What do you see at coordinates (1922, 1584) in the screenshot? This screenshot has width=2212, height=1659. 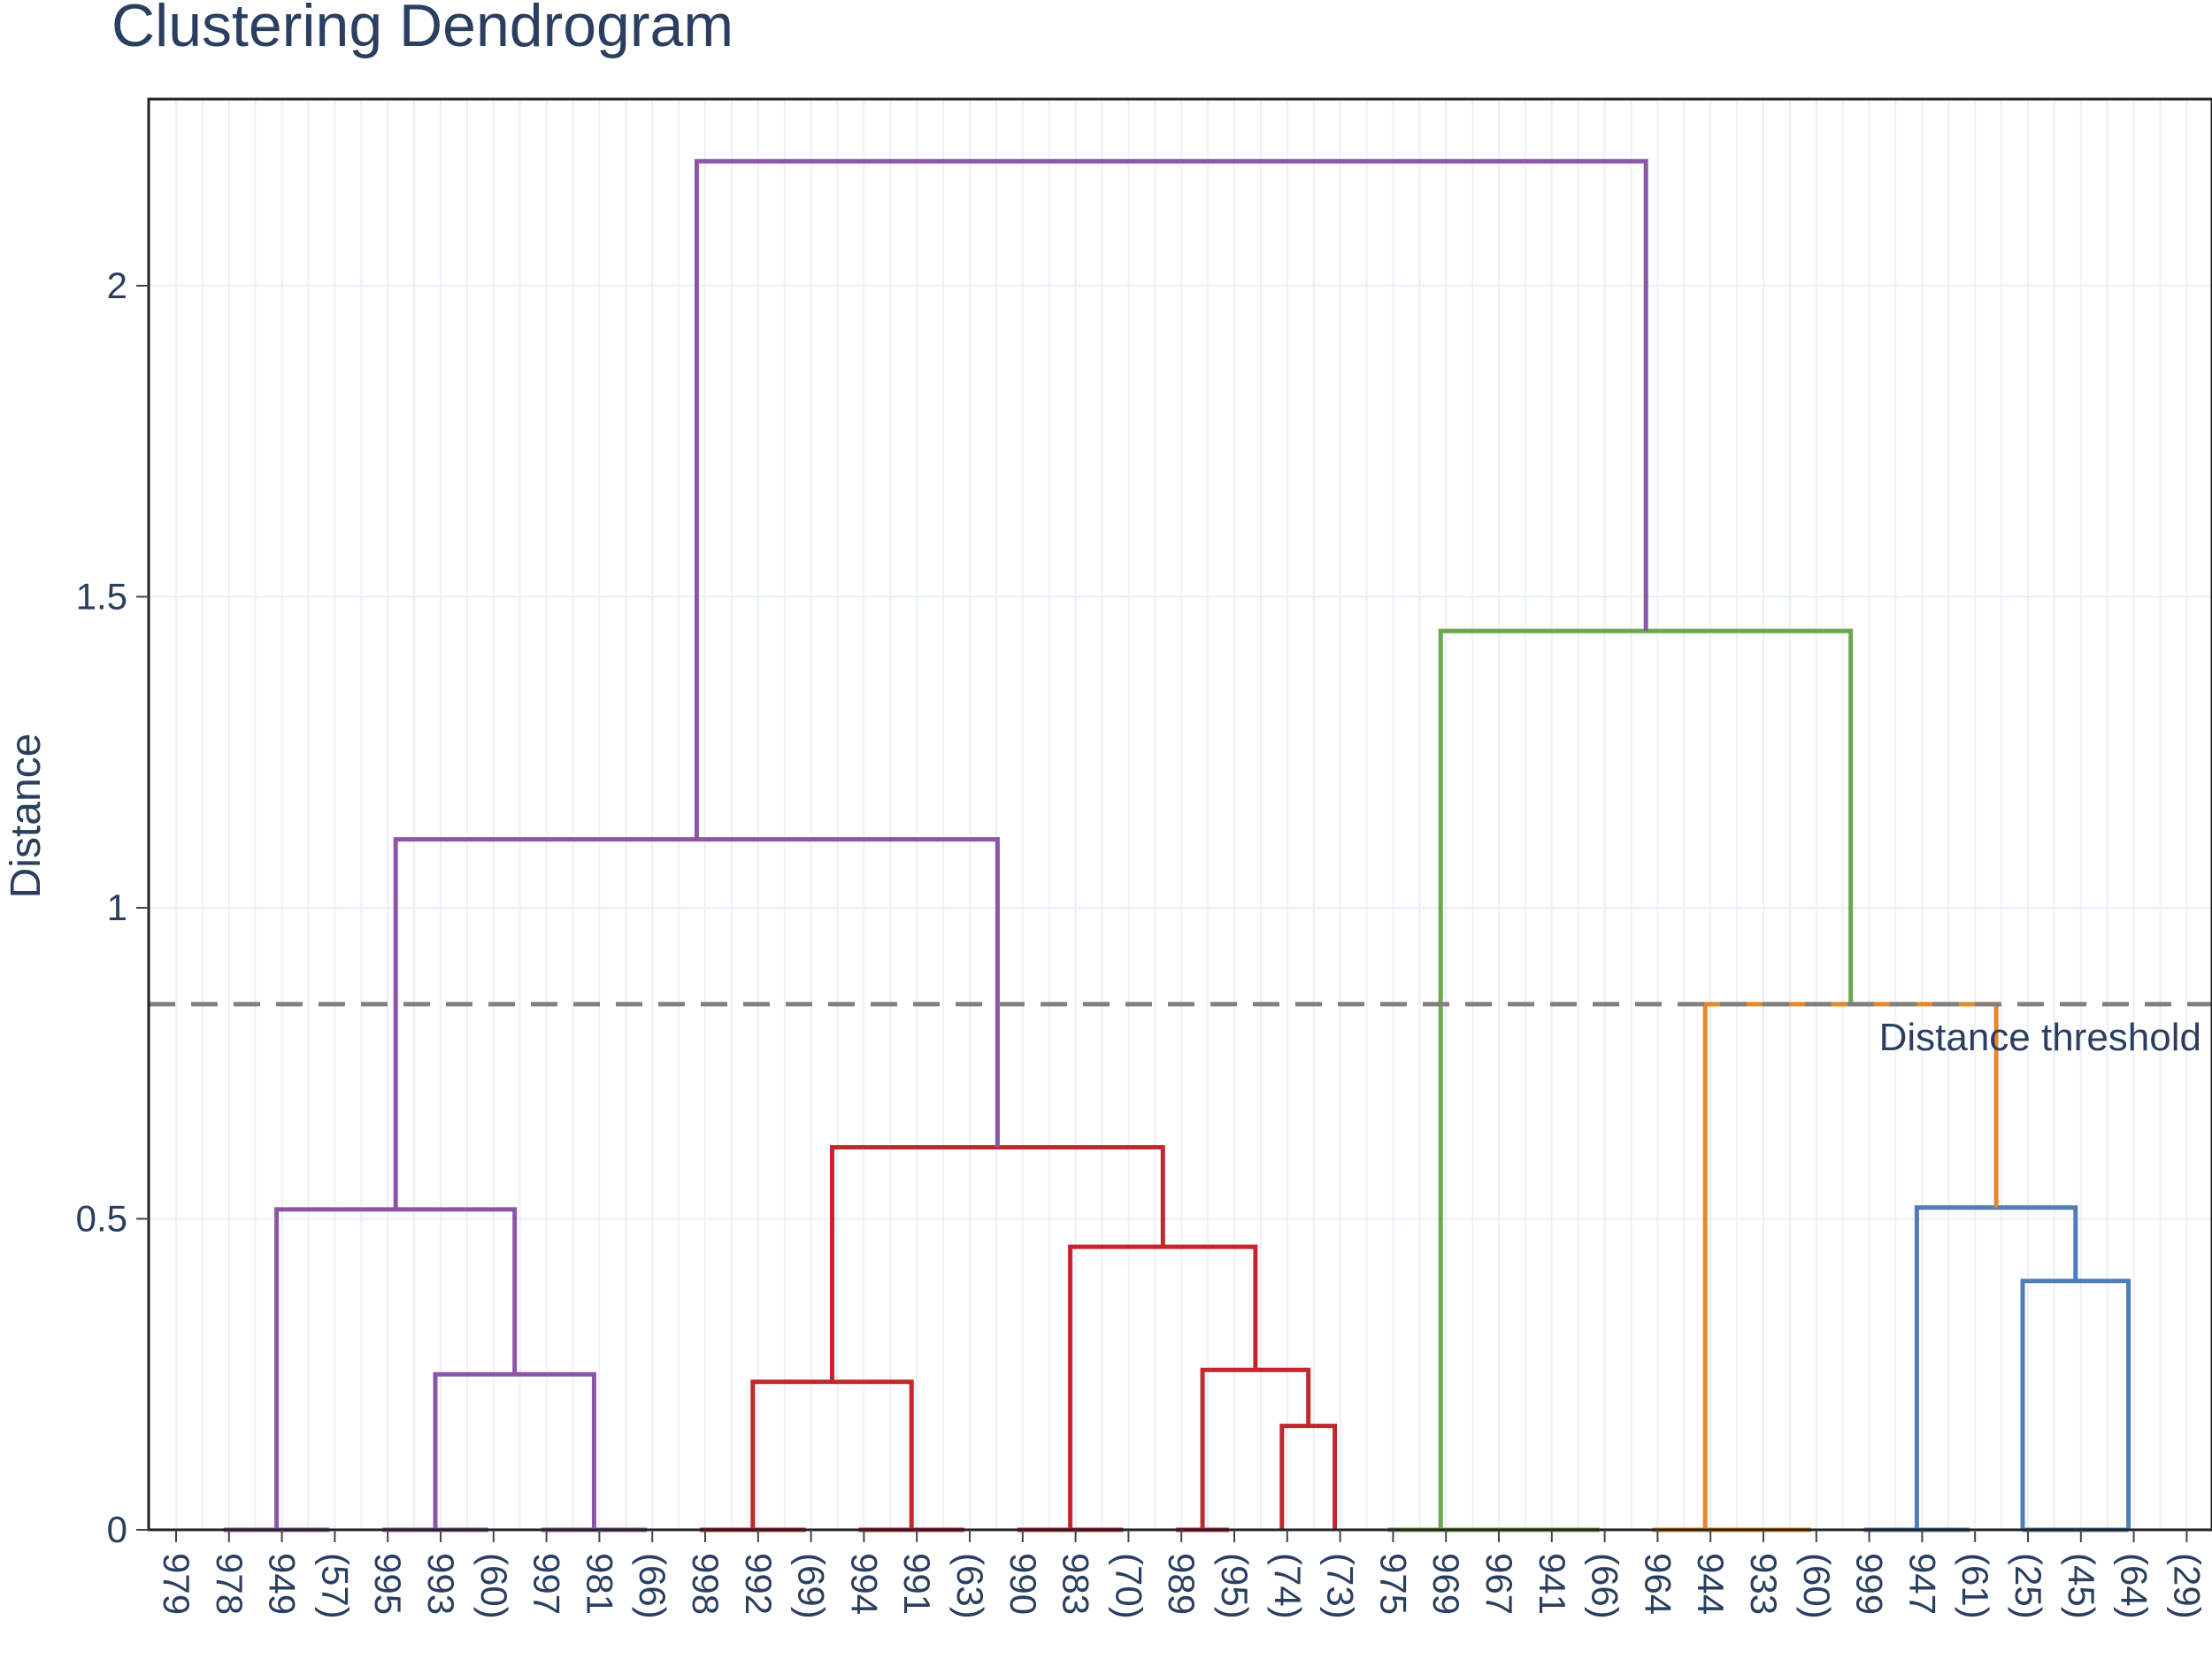 I see `leaf-label: 947` at bounding box center [1922, 1584].